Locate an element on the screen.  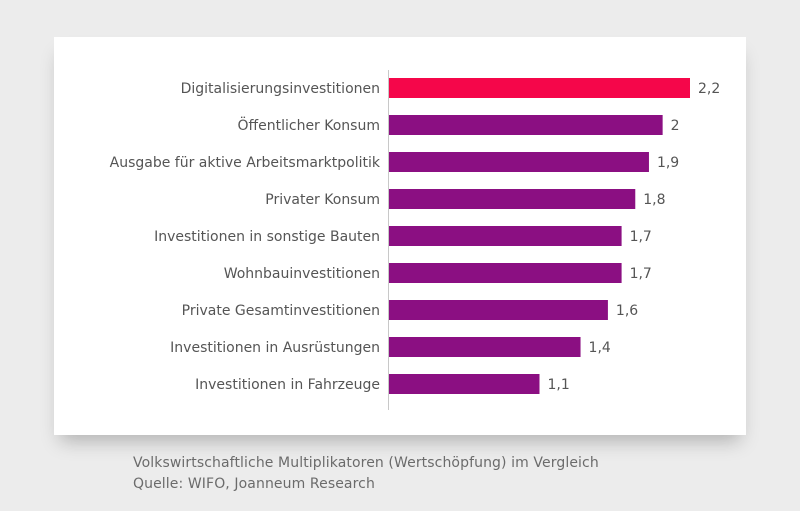
value-label-4: 1,7 is located at coordinates (641, 237).